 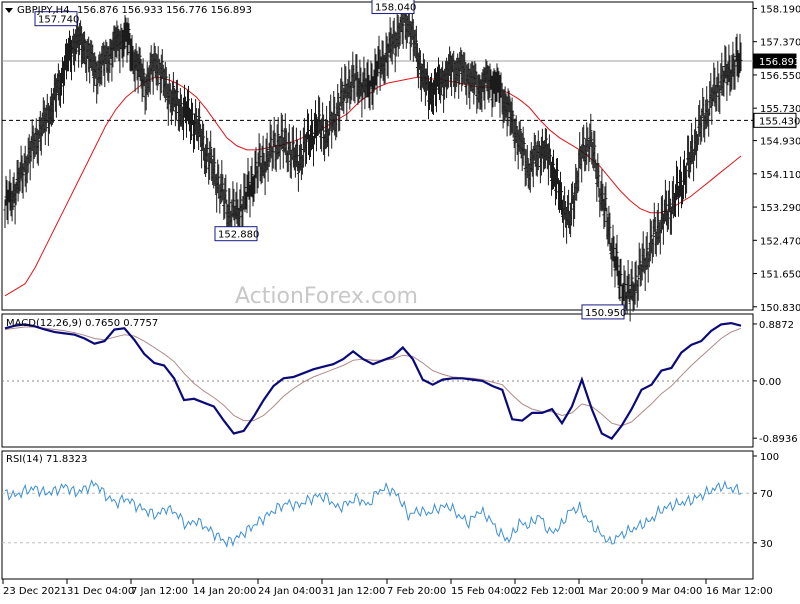 What do you see at coordinates (780, 109) in the screenshot?
I see `price-axis-label: 155.730` at bounding box center [780, 109].